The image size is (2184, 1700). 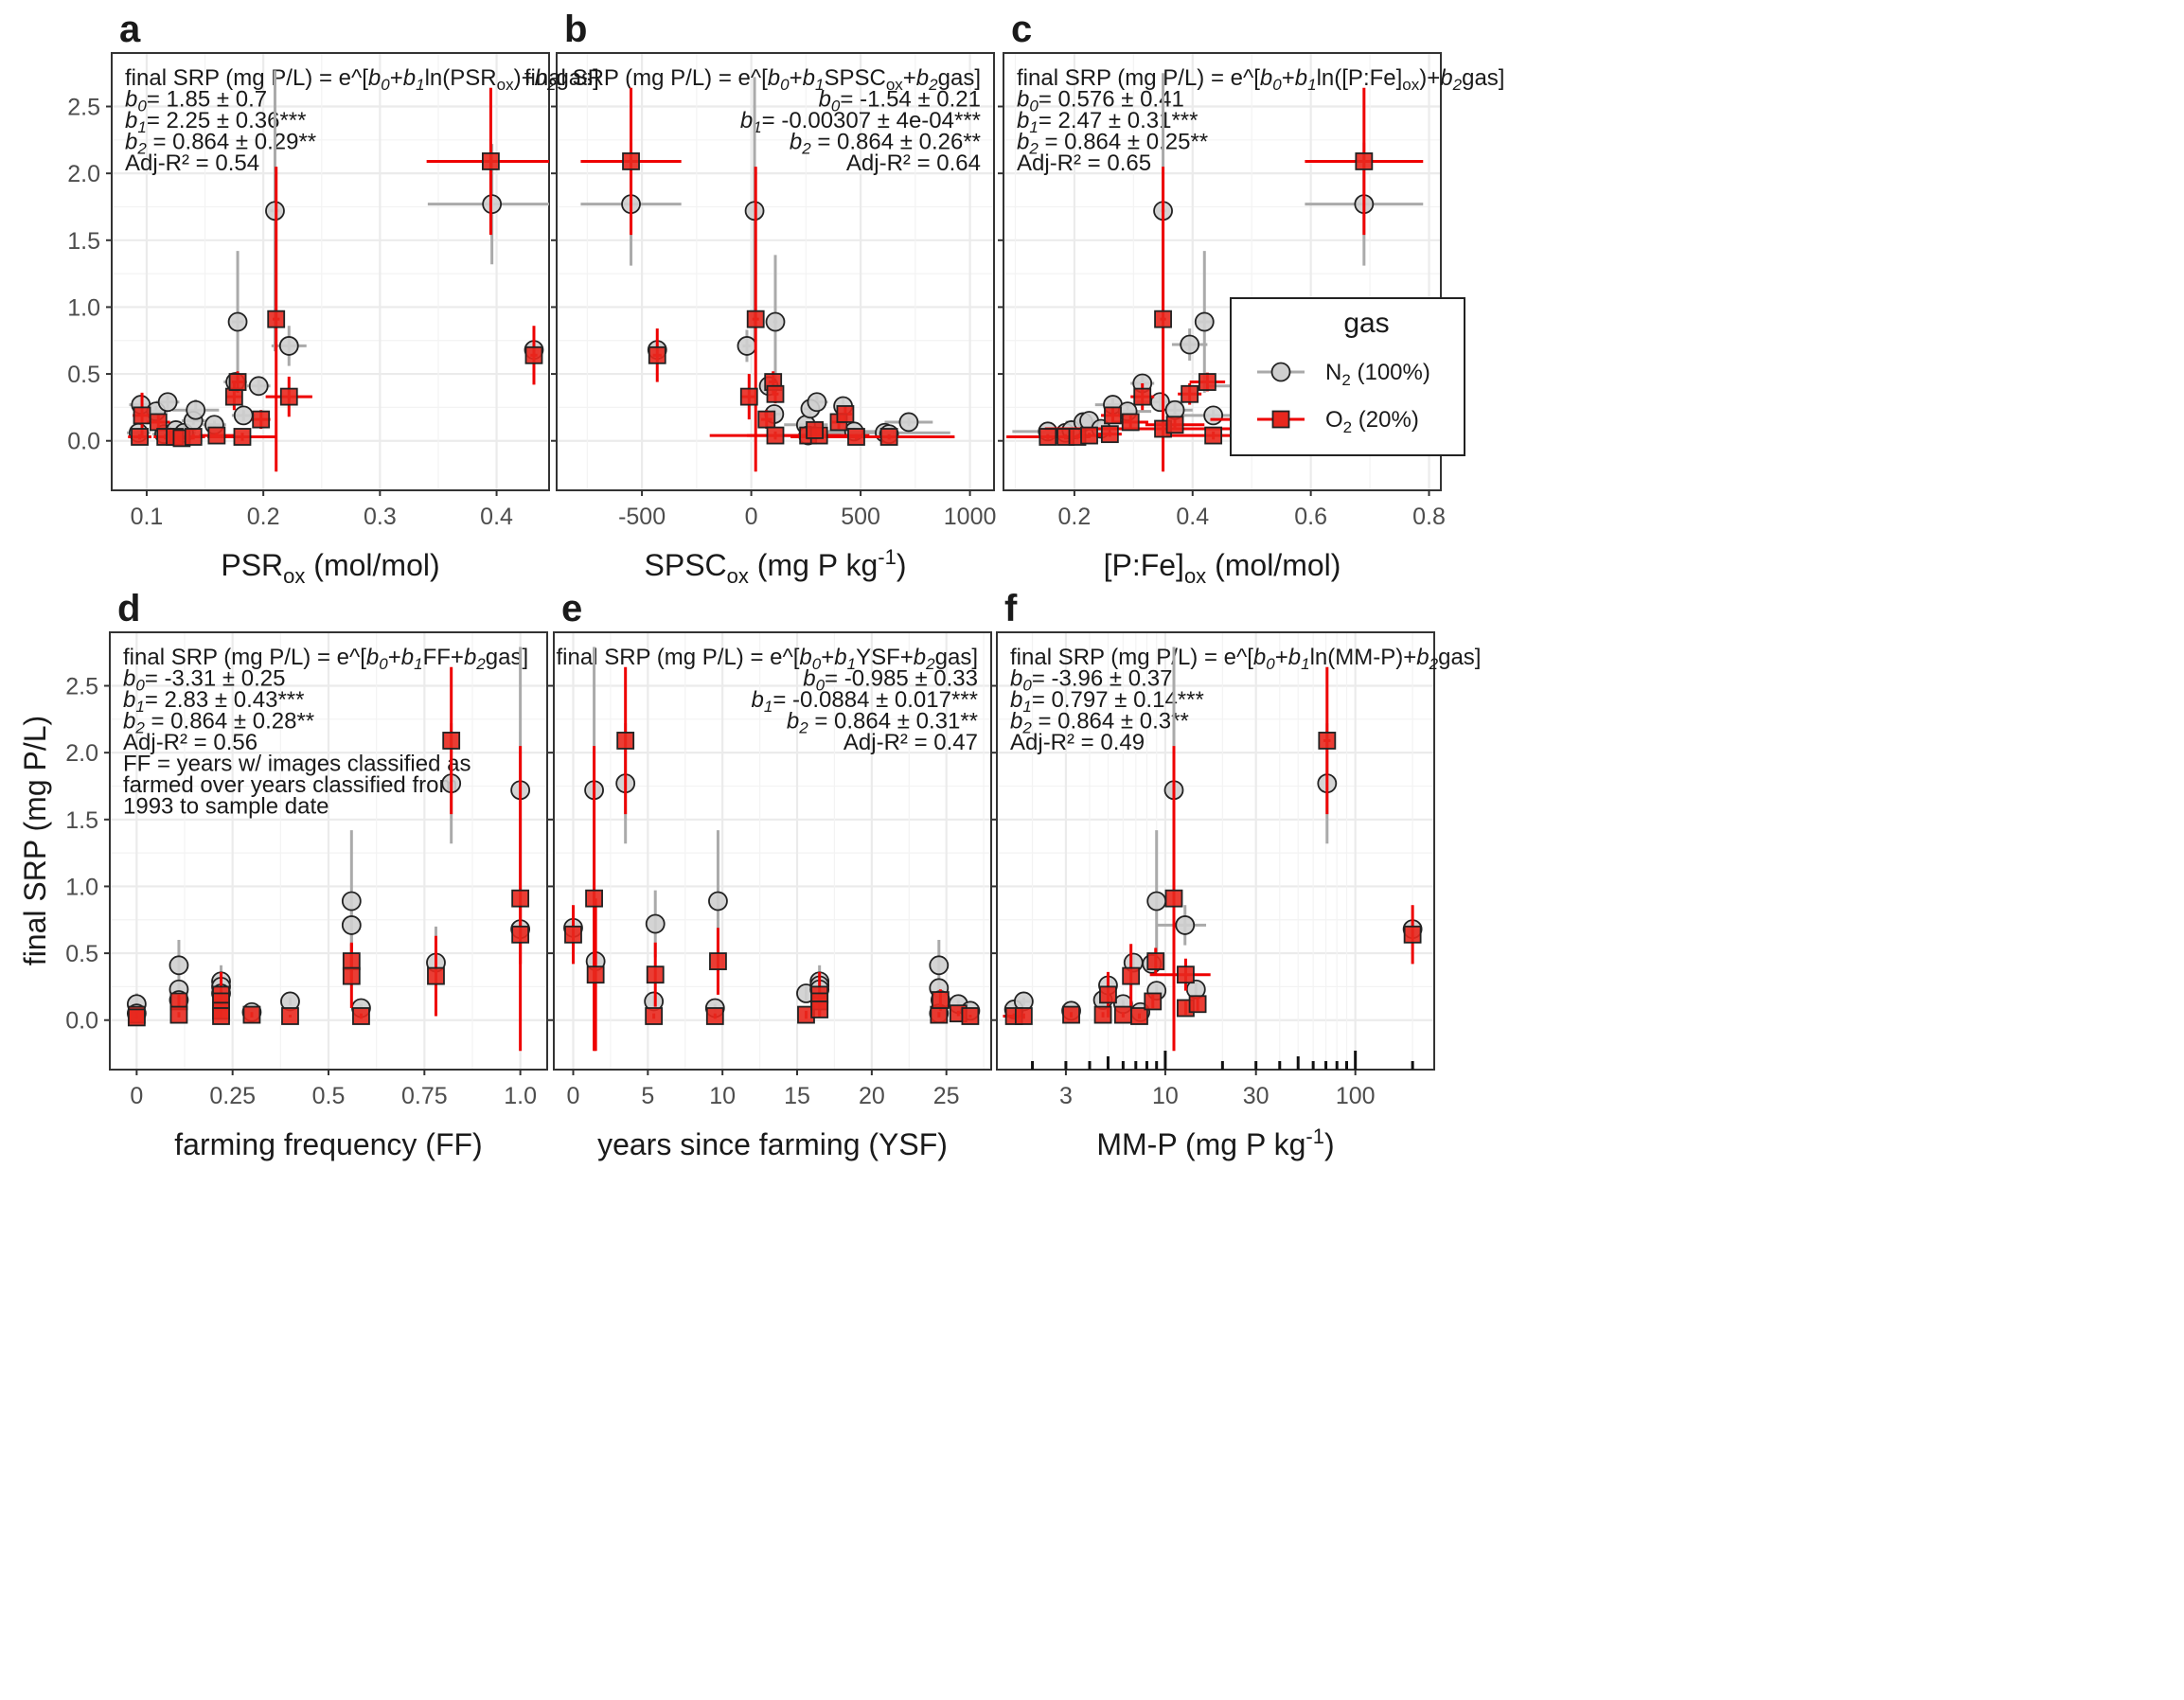 I want to click on annotation-line: b2​ = 0.864 ± 0.29**, so click(x=220, y=144).